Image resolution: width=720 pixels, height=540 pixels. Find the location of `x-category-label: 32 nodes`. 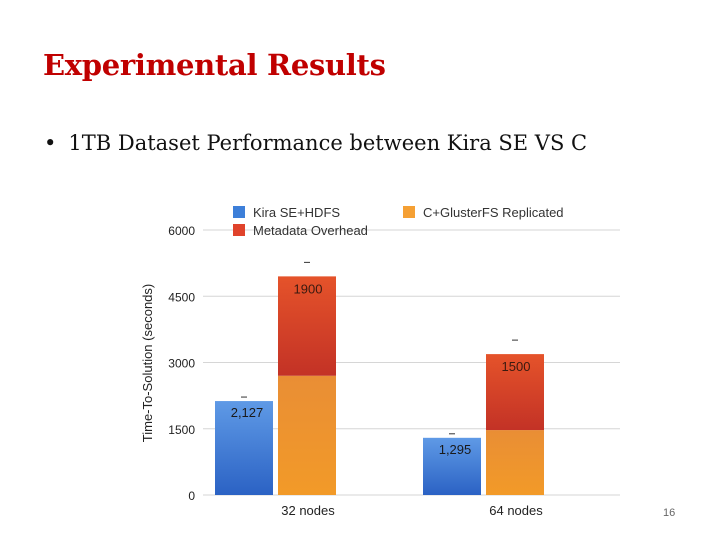

x-category-label: 32 nodes is located at coordinates (308, 510).